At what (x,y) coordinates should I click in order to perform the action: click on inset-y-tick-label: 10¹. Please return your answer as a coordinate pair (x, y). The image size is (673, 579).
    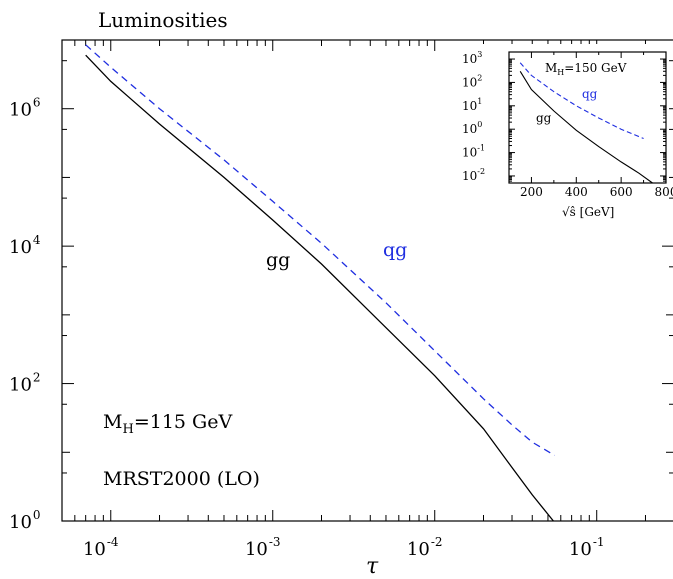
    Looking at the image, I should click on (472, 105).